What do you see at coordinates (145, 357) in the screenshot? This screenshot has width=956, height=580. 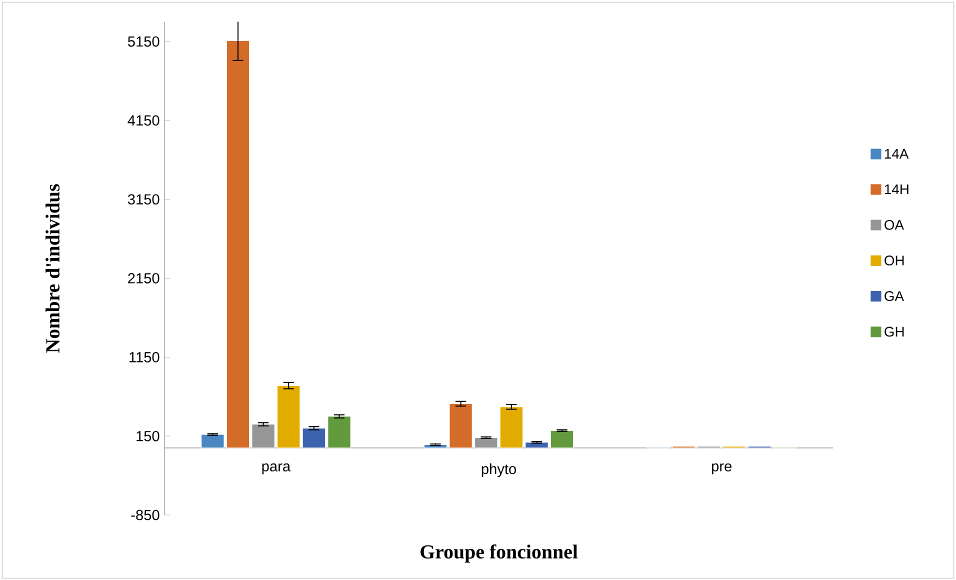 I see `y-tick-label: 1150` at bounding box center [145, 357].